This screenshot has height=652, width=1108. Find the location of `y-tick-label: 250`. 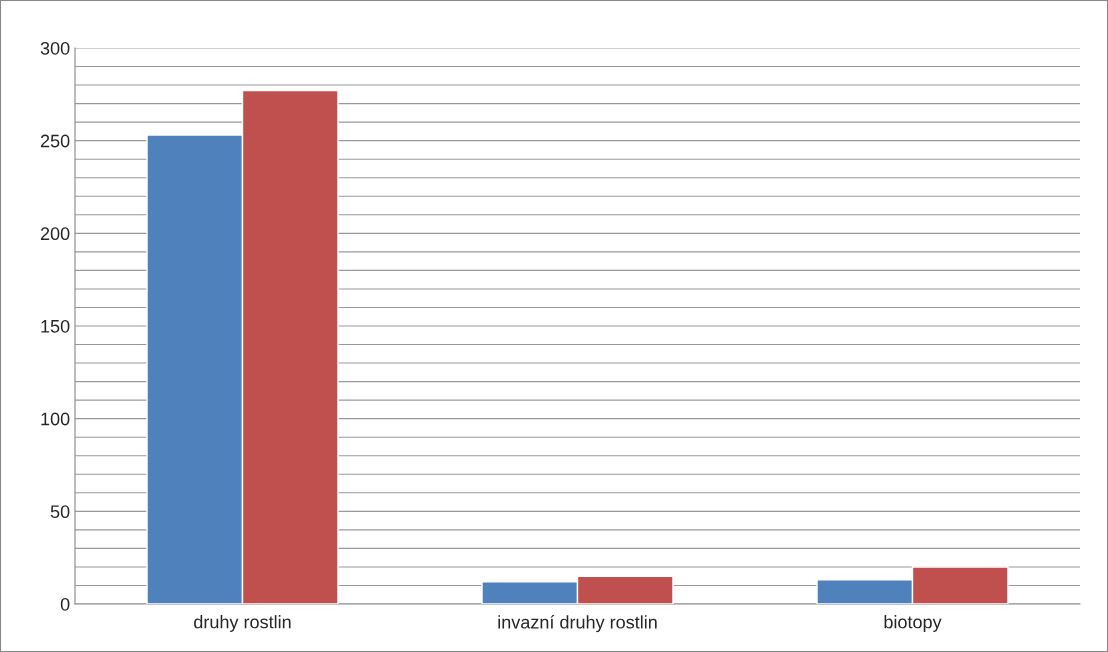

y-tick-label: 250 is located at coordinates (55, 141).